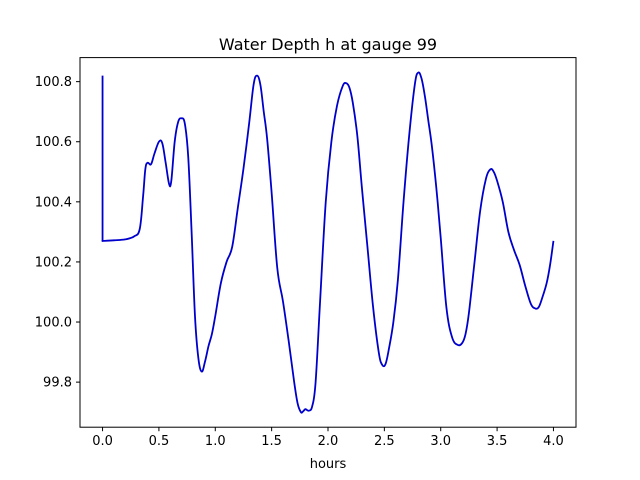  I want to click on x-tick-label: 3.0, so click(440, 441).